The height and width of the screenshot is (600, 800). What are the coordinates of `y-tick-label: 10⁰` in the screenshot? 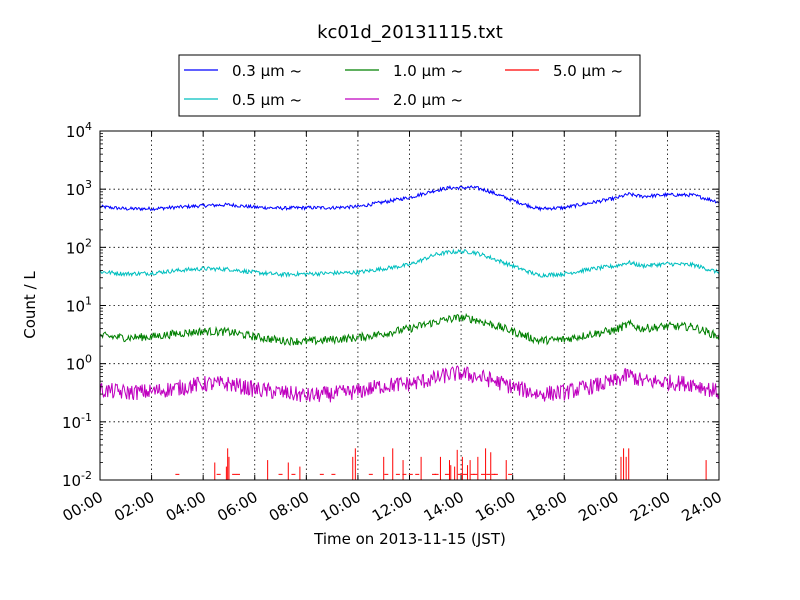 It's located at (79, 363).